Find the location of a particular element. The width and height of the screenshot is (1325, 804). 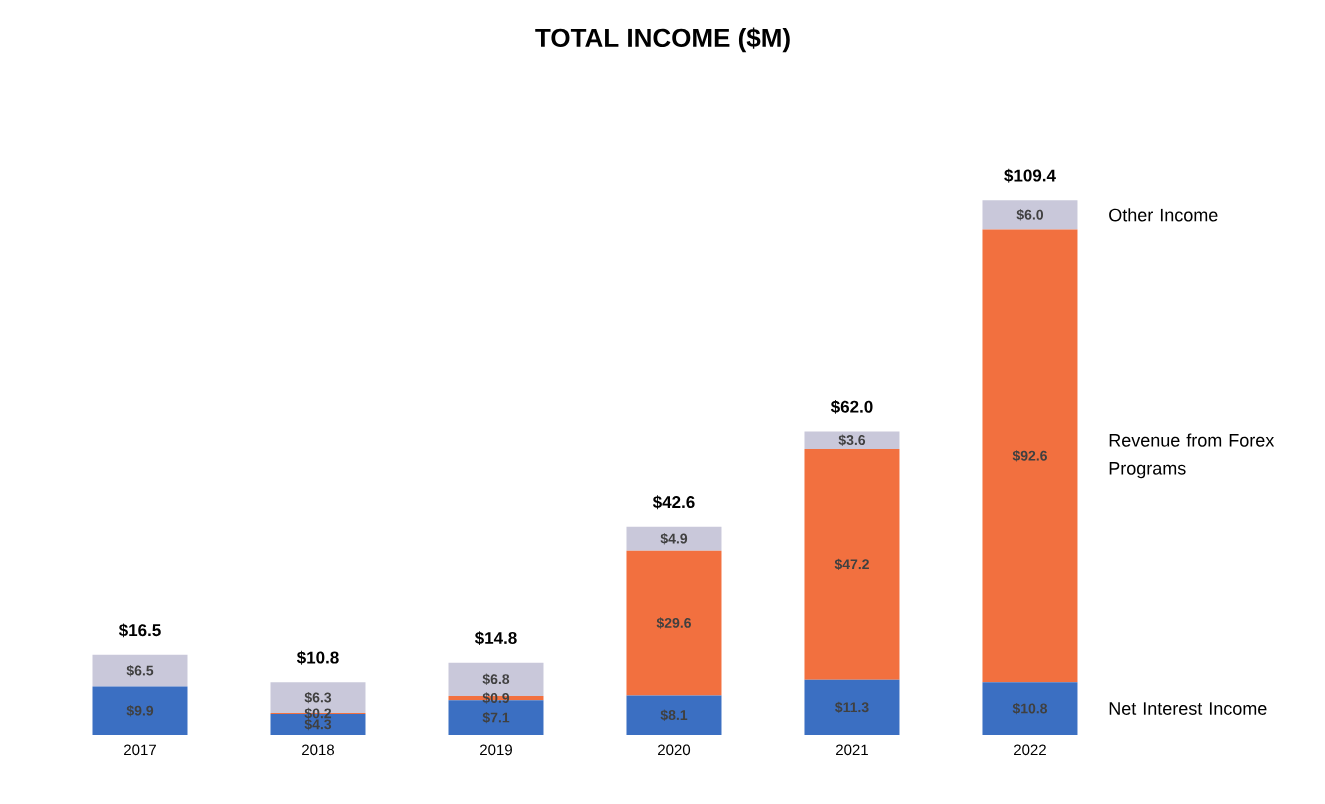

data-label: $11.3 is located at coordinates (852, 707).